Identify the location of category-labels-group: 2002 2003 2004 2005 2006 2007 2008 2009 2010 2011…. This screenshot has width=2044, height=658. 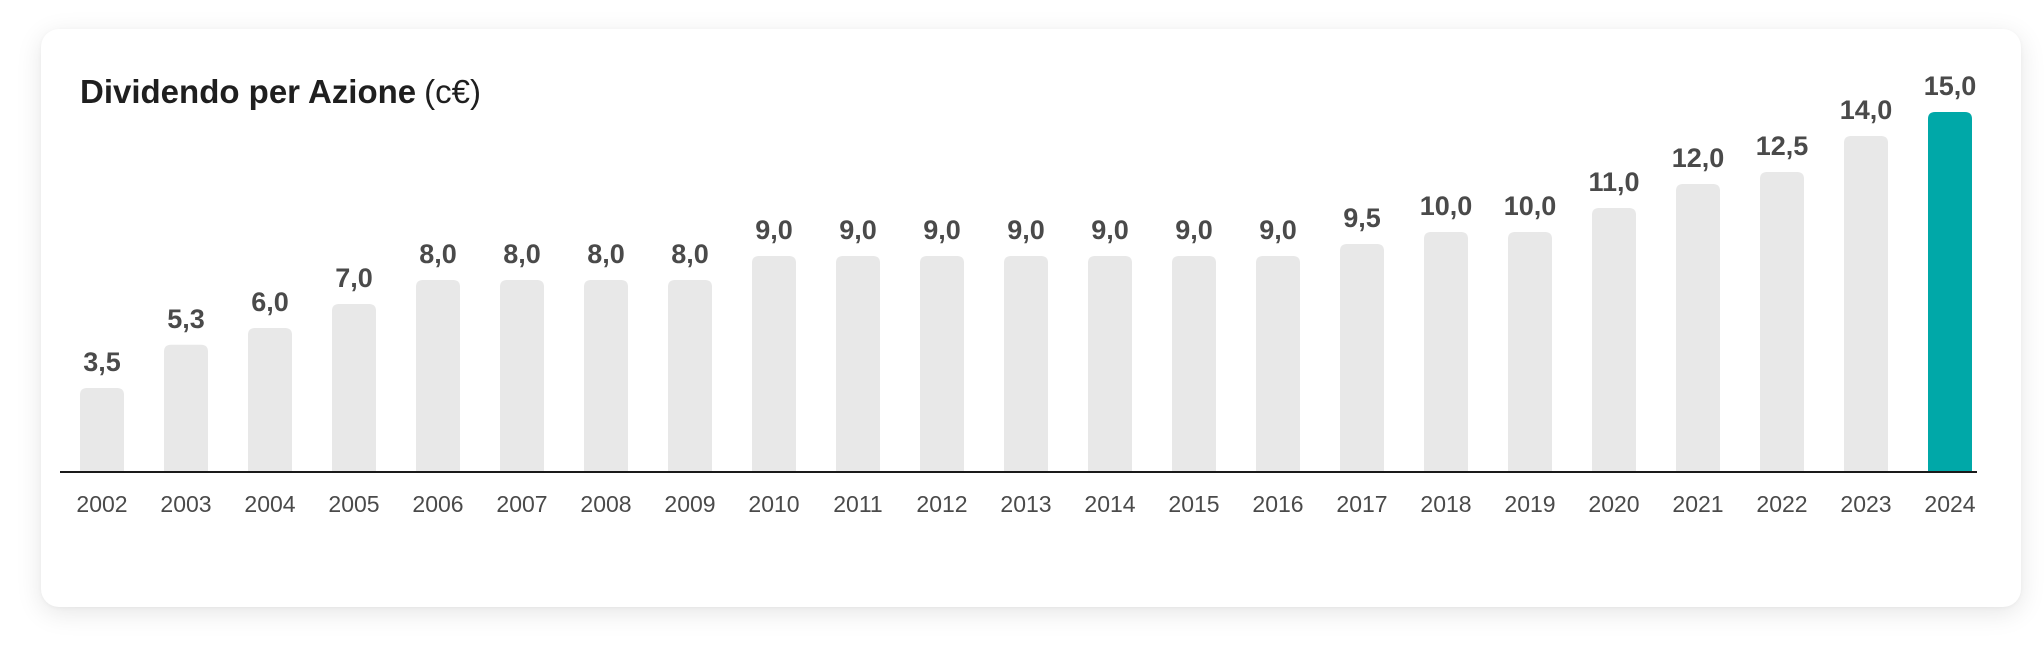
(1025, 504).